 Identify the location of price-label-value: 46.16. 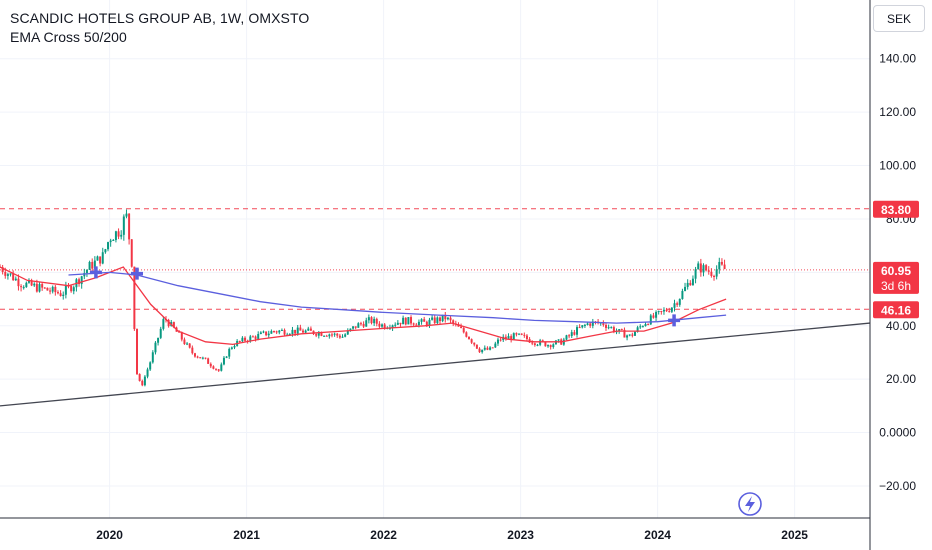
(896, 310).